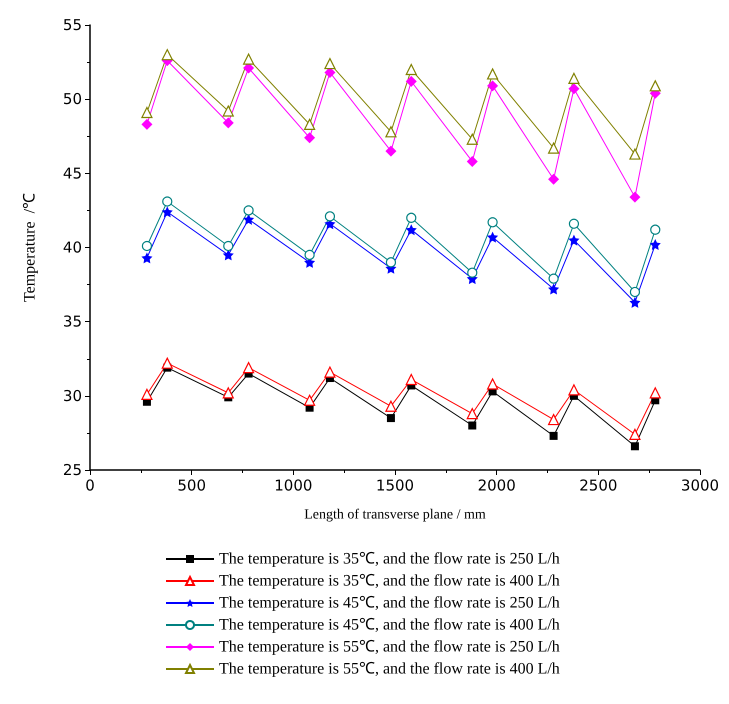 The height and width of the screenshot is (704, 729). What do you see at coordinates (389, 647) in the screenshot?
I see `legend-label: The temperature is 55℃, and the flow rate is 250 L/h` at bounding box center [389, 647].